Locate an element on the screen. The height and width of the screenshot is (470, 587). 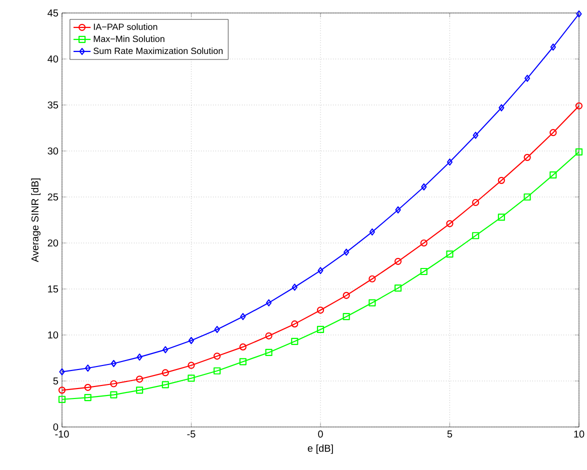
legend-label: Sum Rate Maximization Solution is located at coordinates (158, 50).